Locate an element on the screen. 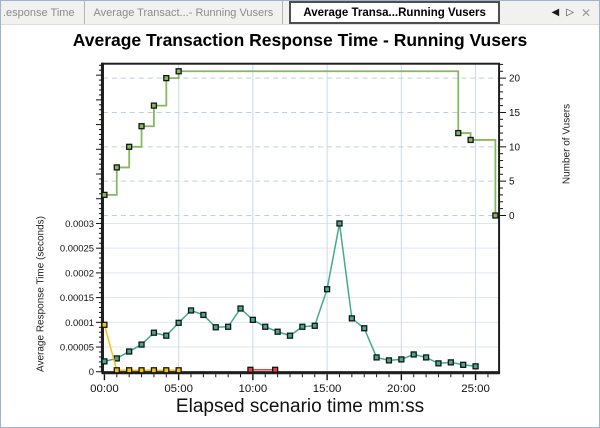  svg-text: 15 is located at coordinates (515, 113).